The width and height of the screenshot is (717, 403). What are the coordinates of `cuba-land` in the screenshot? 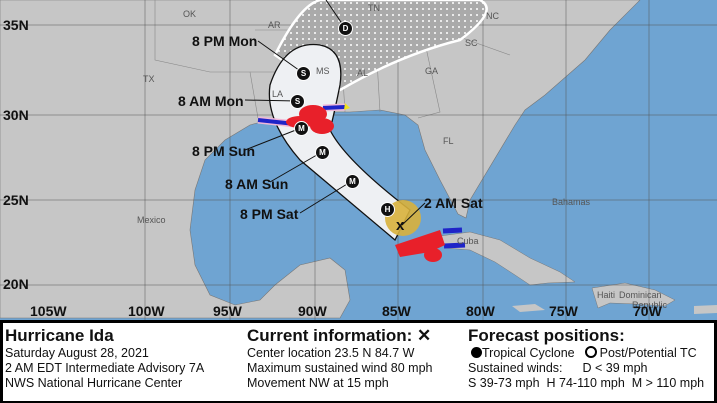 It's located at (507, 258).